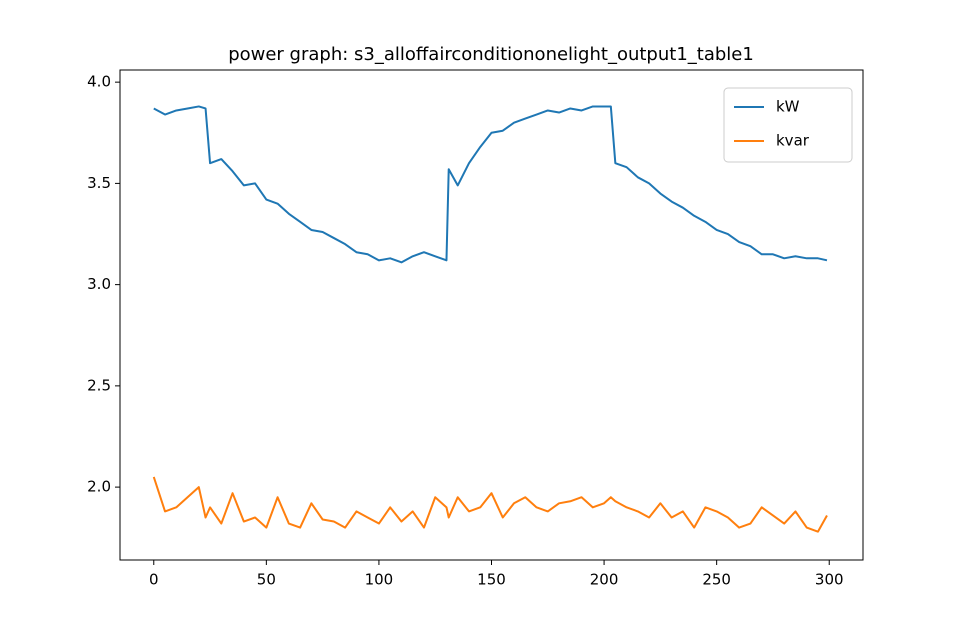  What do you see at coordinates (788, 107) in the screenshot?
I see `legend-label: kW` at bounding box center [788, 107].